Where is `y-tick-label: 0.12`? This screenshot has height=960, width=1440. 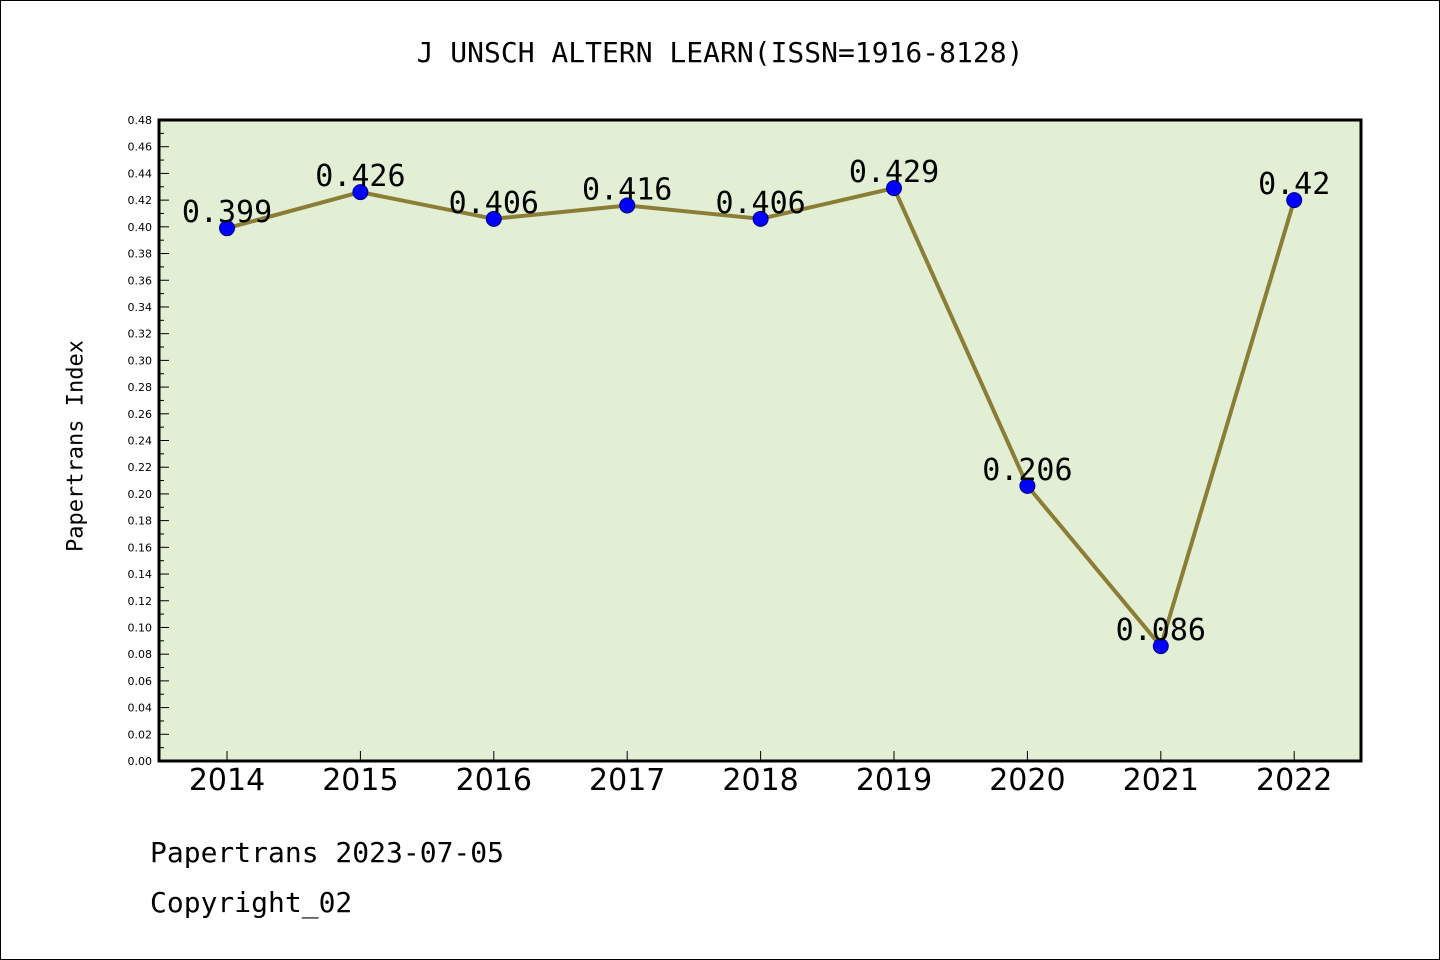
y-tick-label: 0.12 is located at coordinates (140, 601).